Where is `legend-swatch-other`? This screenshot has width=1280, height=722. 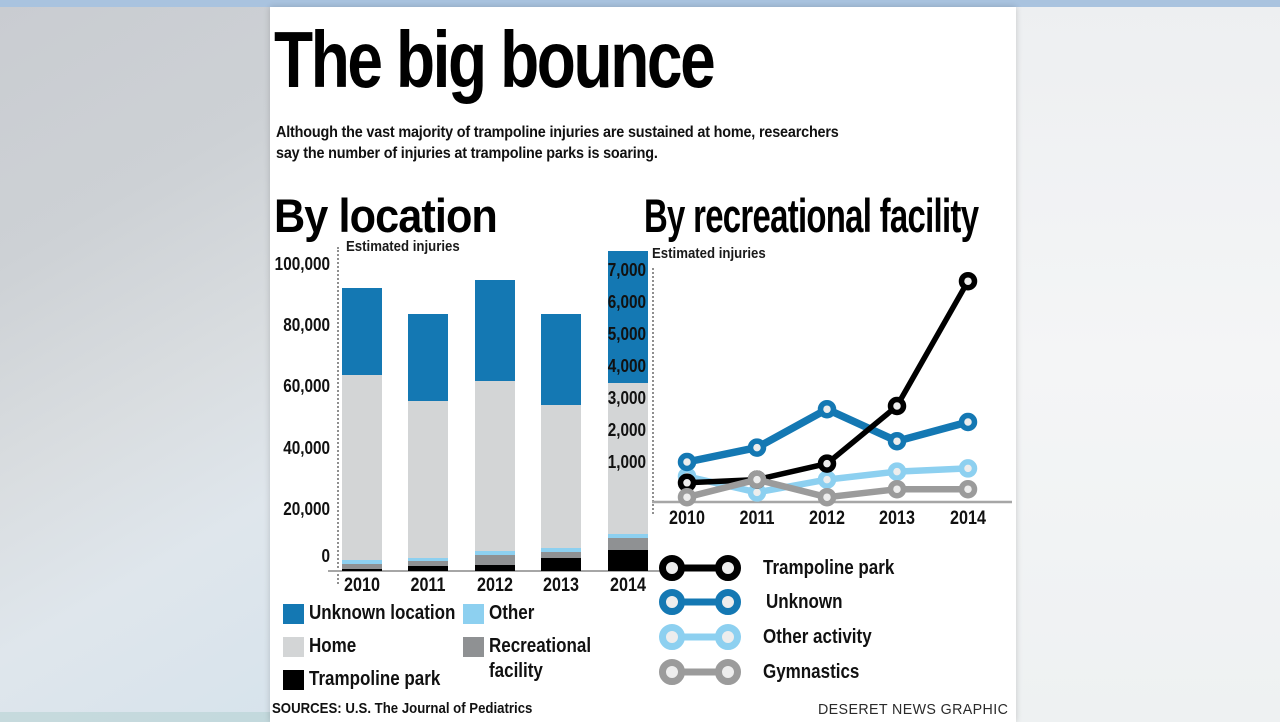
legend-swatch-other is located at coordinates (473, 614).